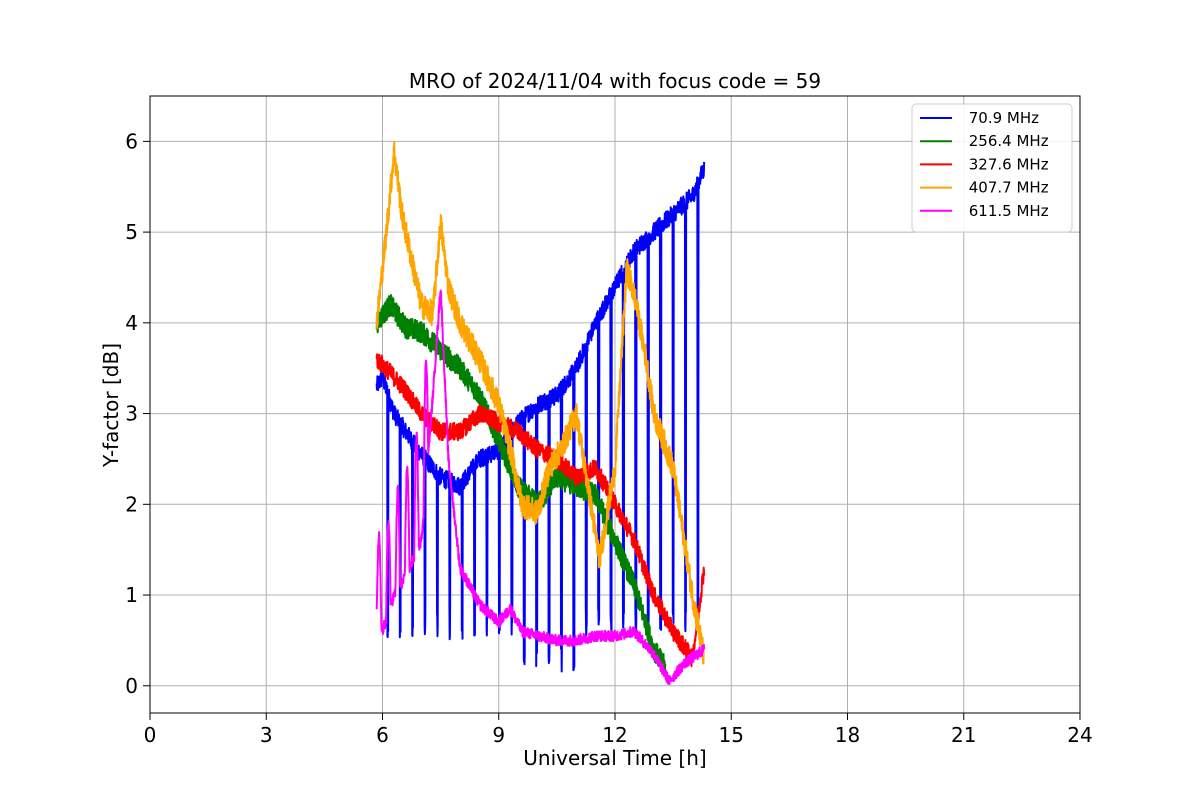 The width and height of the screenshot is (1200, 800). What do you see at coordinates (131, 323) in the screenshot?
I see `y-tick-label: 4` at bounding box center [131, 323].